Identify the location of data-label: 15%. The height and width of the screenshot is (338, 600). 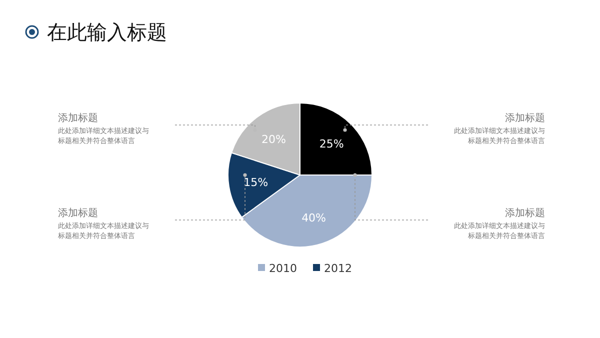
(256, 182).